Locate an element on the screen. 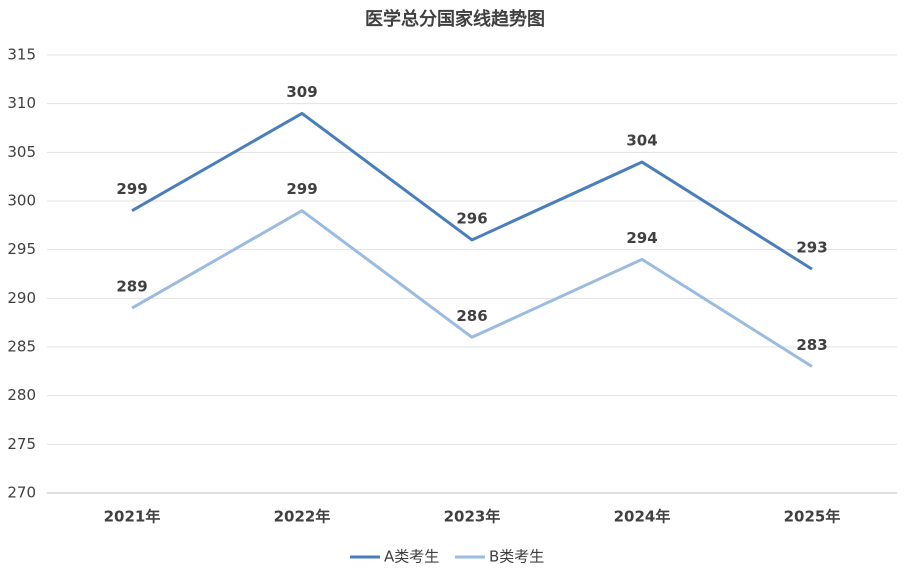  y-tick-label: 285 is located at coordinates (21, 347).